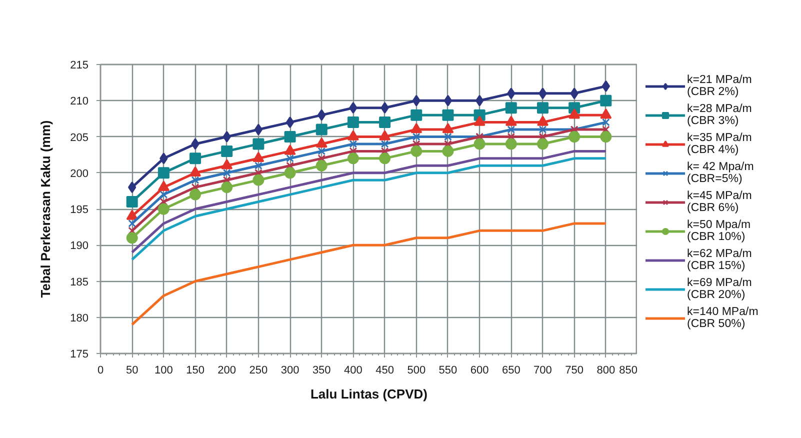  Describe the element at coordinates (722, 318) in the screenshot. I see `legend-label: k=140 MPa/m (CBR 50%)` at that location.